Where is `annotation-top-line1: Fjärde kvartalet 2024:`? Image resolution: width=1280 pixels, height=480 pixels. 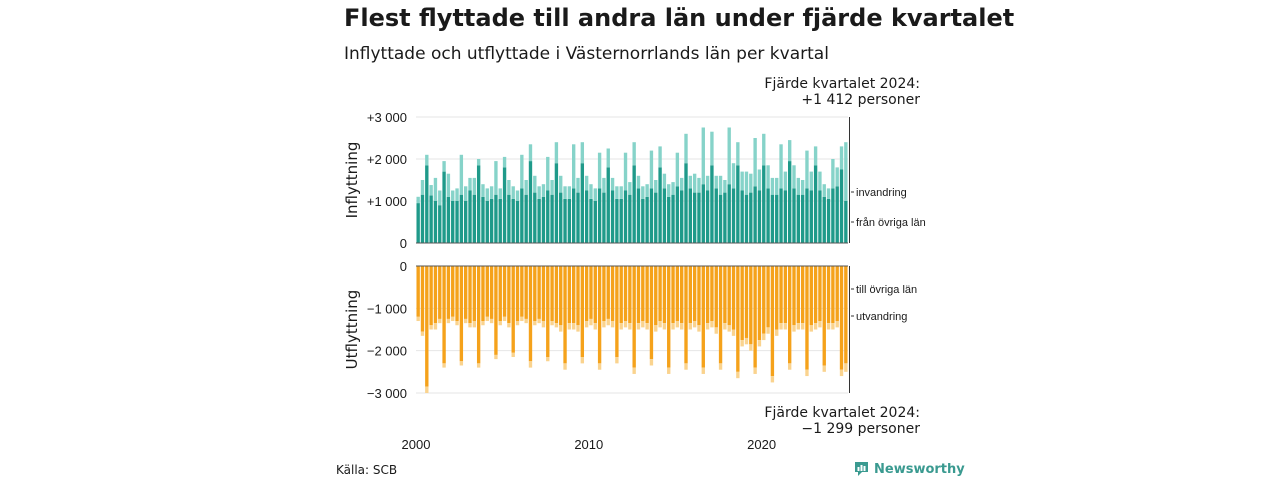 annotation-top-line1: Fjärde kvartalet 2024: is located at coordinates (842, 84).